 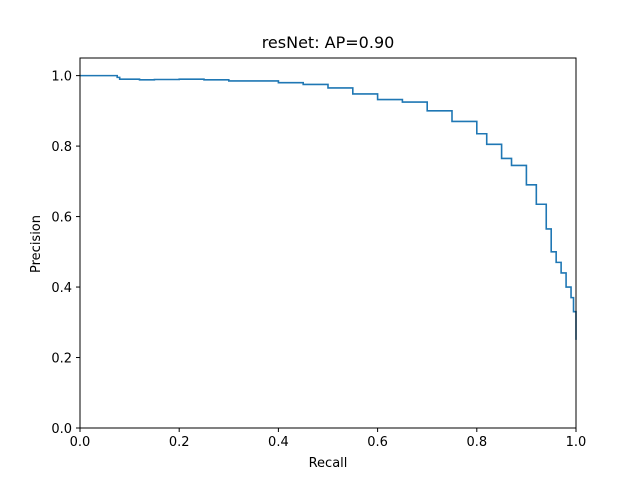 What do you see at coordinates (61, 147) in the screenshot?
I see `y-tick-label: 0.8` at bounding box center [61, 147].